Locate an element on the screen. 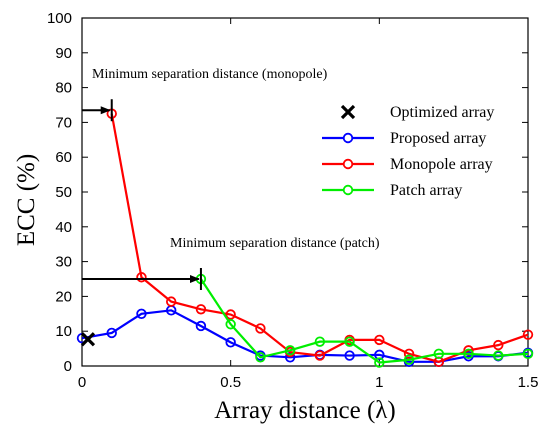  series-patch-array is located at coordinates (364, 320).